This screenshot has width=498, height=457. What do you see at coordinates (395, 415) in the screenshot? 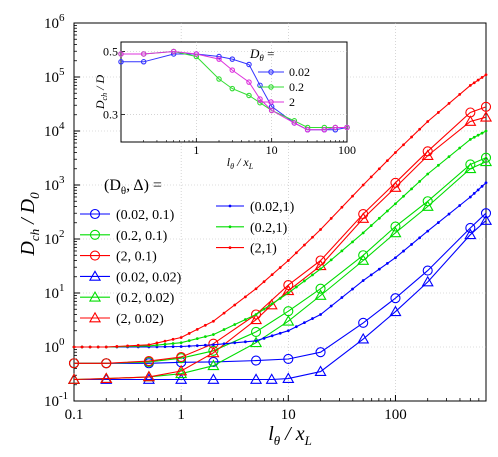
I see `main-x-tick-label: 100` at bounding box center [395, 415].